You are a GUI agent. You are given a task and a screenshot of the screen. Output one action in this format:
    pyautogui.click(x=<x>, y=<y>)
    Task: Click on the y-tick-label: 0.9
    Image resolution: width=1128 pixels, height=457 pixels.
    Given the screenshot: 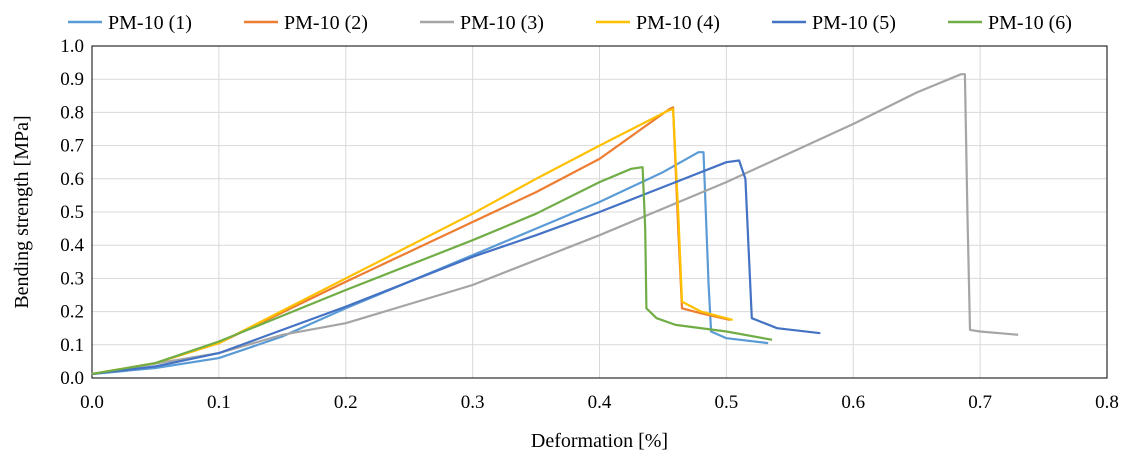 What is the action you would take?
    pyautogui.click(x=72, y=79)
    